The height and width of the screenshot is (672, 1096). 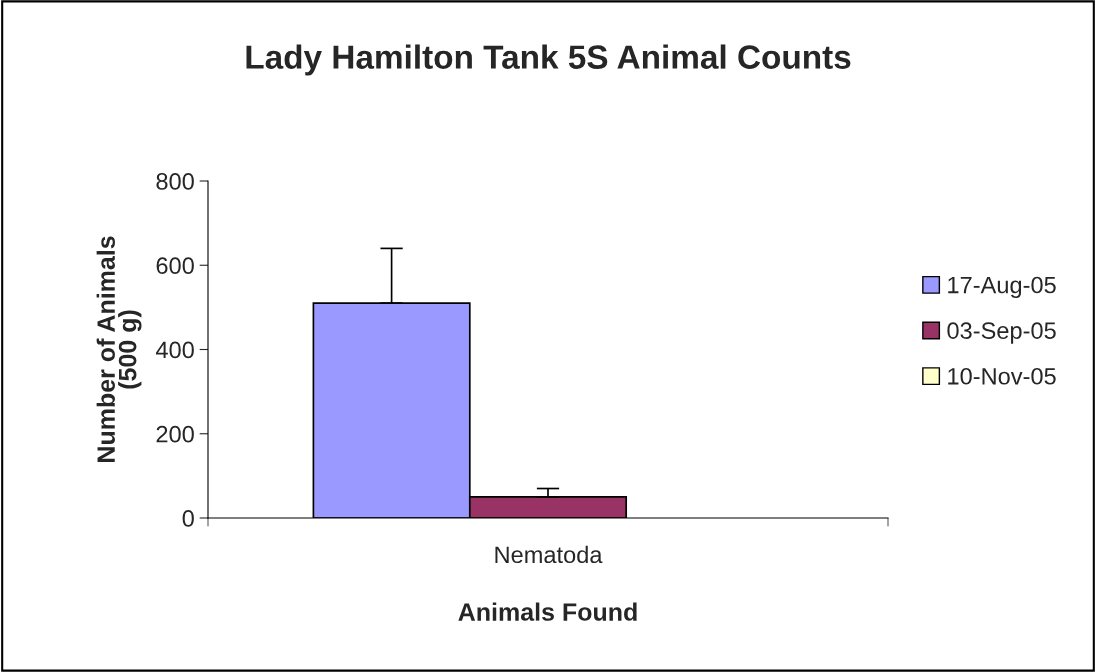 I want to click on chart-title: Lady Hamilton Tank 5S Animal Counts, so click(x=548, y=60).